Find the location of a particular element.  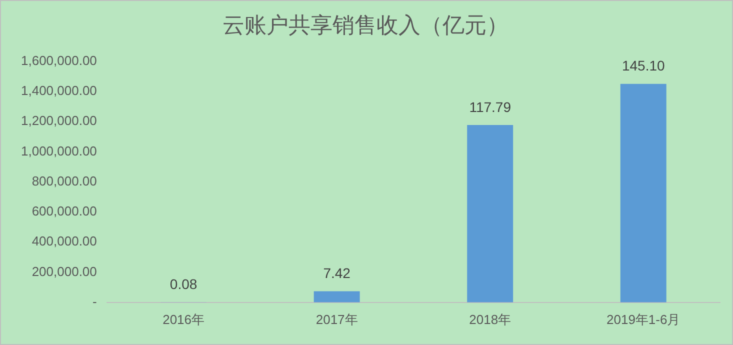

y-tick-label: 600,000.00 is located at coordinates (64, 211).